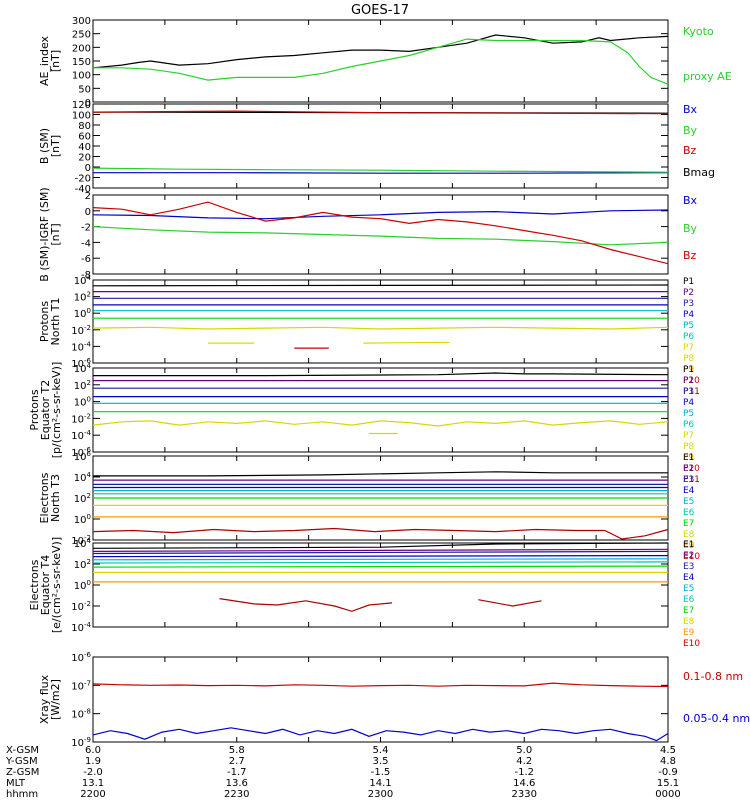 Image resolution: width=750 pixels, height=800 pixels. What do you see at coordinates (81, 627) in the screenshot?
I see `y-tick-label-ee: 10⁻⁴` at bounding box center [81, 627].